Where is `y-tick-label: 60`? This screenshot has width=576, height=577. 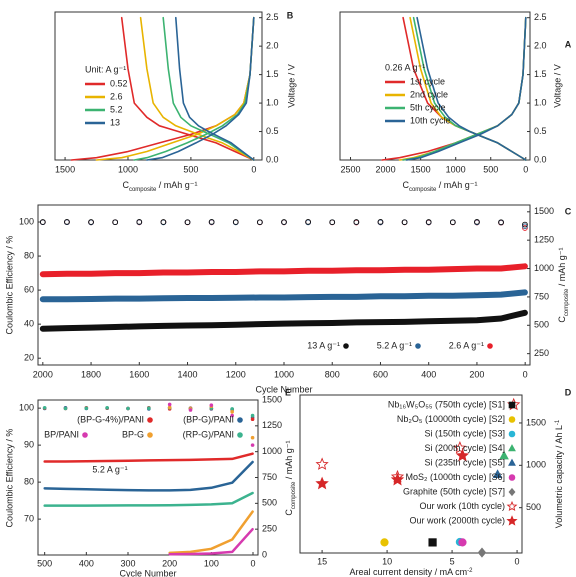
y-tick-label: 60 is located at coordinates (29, 289).